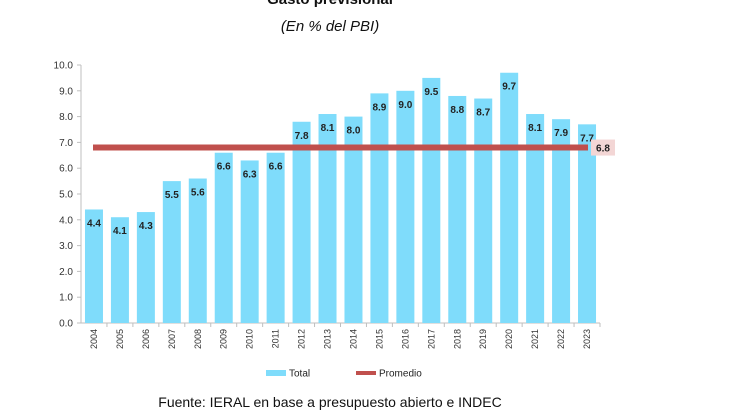  What do you see at coordinates (94, 223) in the screenshot?
I see `bar-data-label: 4.4` at bounding box center [94, 223].